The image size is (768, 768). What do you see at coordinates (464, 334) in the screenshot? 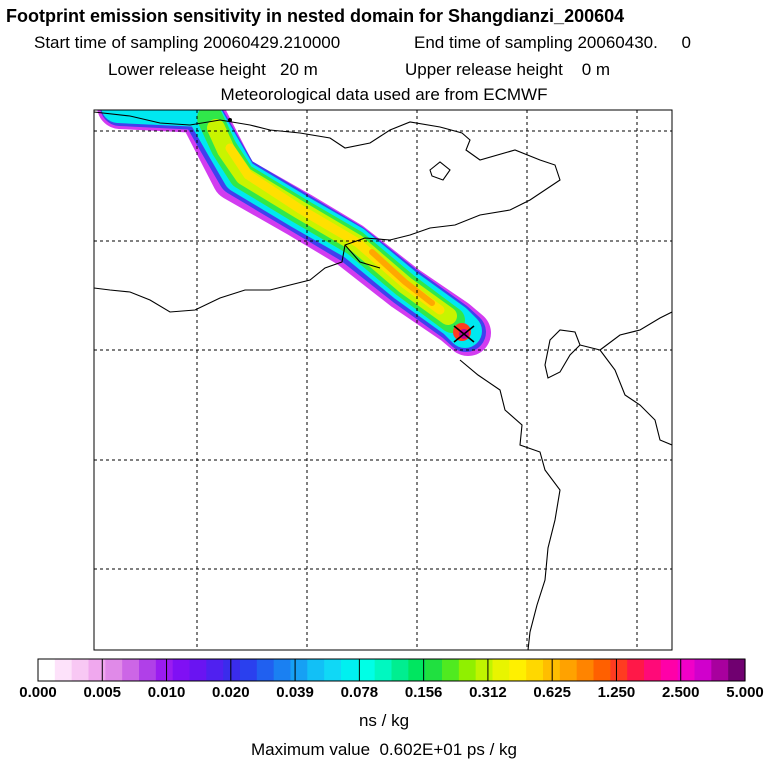
I see `receptor-marker-icon` at bounding box center [464, 334].